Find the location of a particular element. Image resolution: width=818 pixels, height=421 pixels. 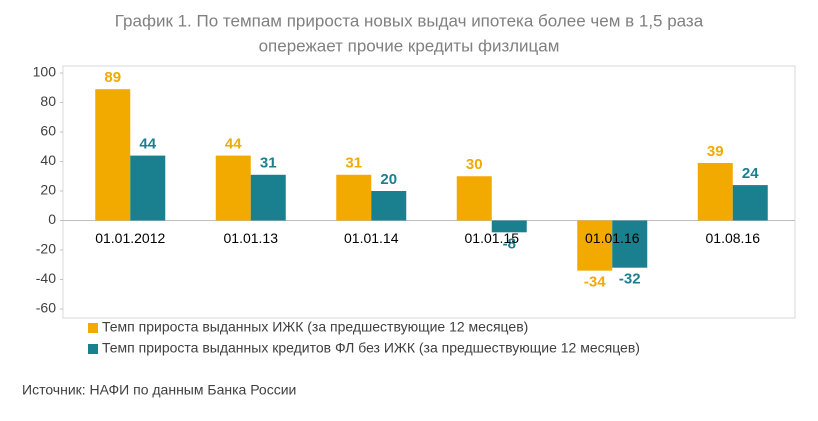

y-tick-label: 80 is located at coordinates (48, 101).